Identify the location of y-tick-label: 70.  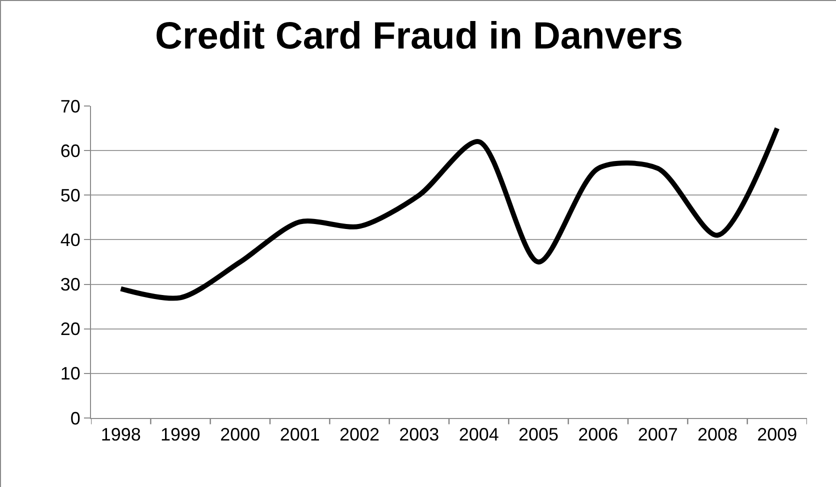
(70, 106).